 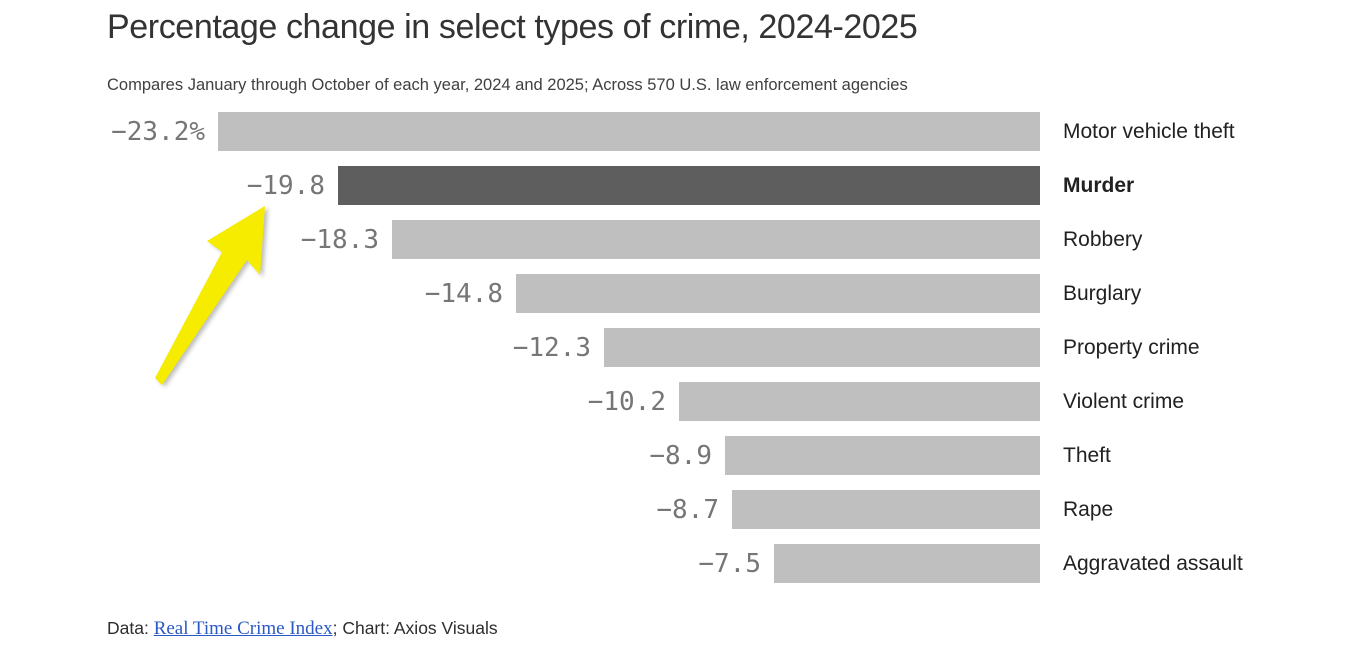 What do you see at coordinates (130, 628) in the screenshot?
I see `source-prefix: Data:` at bounding box center [130, 628].